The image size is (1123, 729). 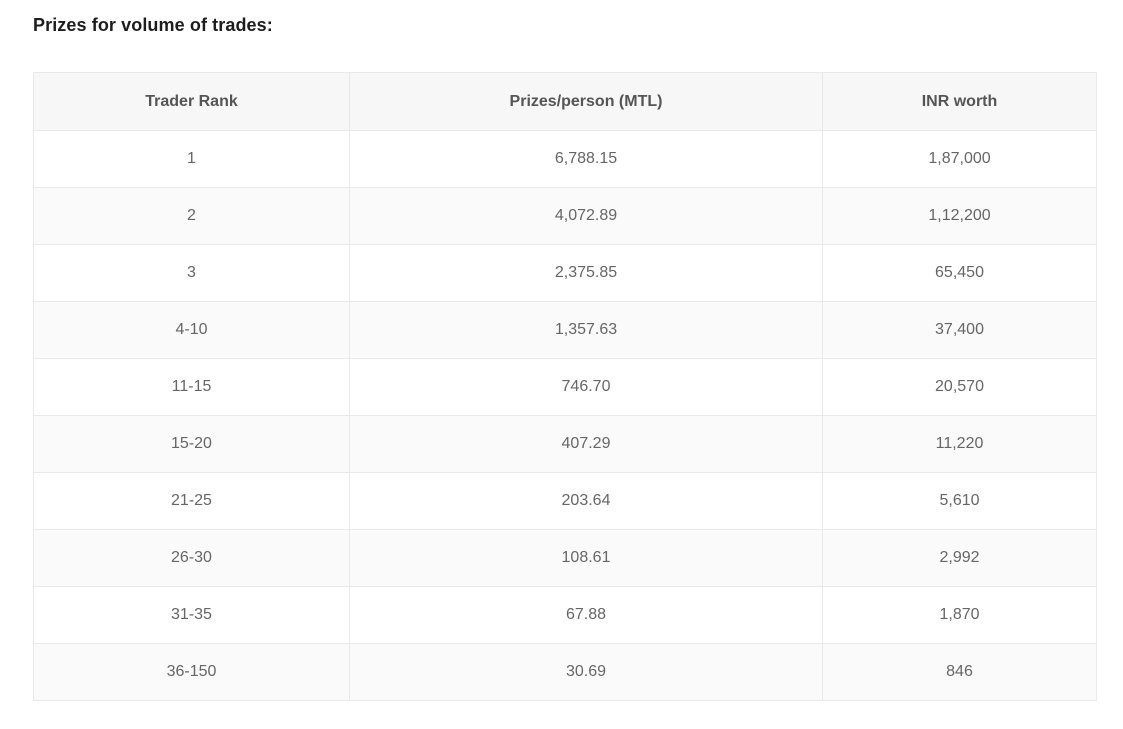 I want to click on table-cell-inr-worth: 1,87,000, so click(x=959, y=159).